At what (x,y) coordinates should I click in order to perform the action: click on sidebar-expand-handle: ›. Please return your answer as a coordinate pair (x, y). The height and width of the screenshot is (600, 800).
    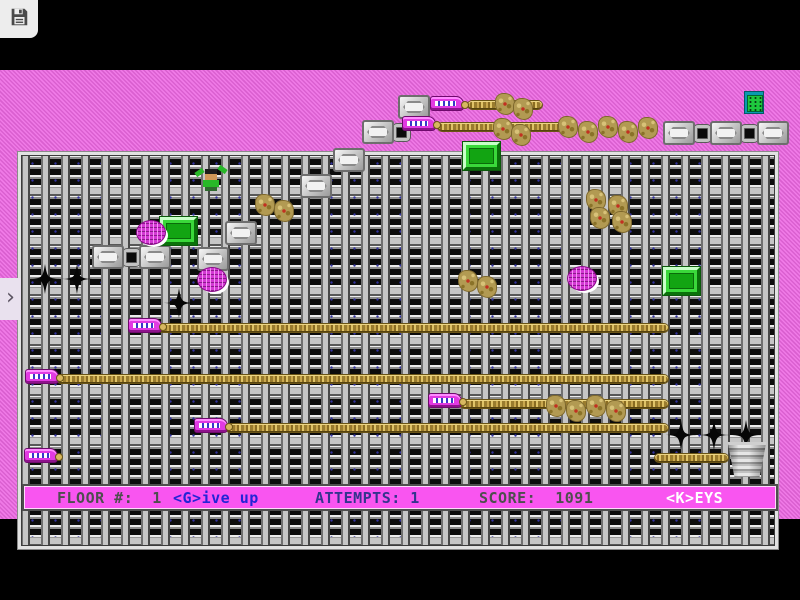
    Looking at the image, I should click on (10, 299).